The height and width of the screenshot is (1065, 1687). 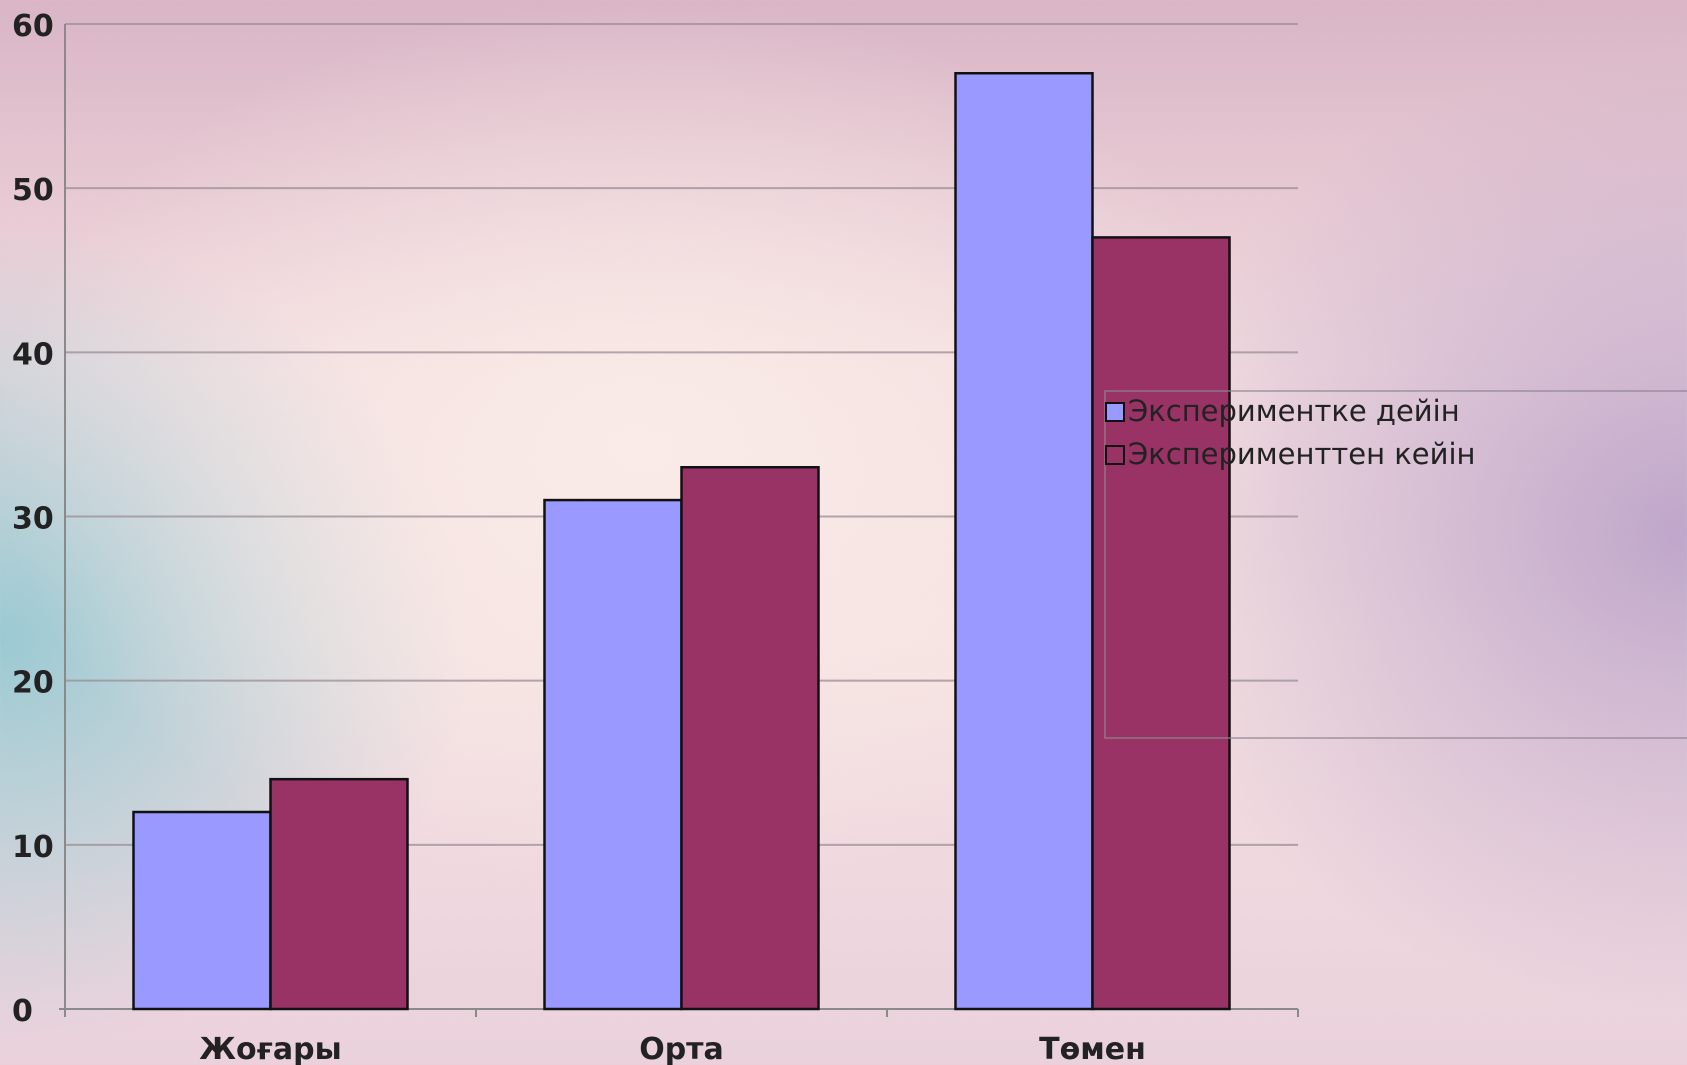 I want to click on x-tick-label: Орта, so click(x=681, y=1048).